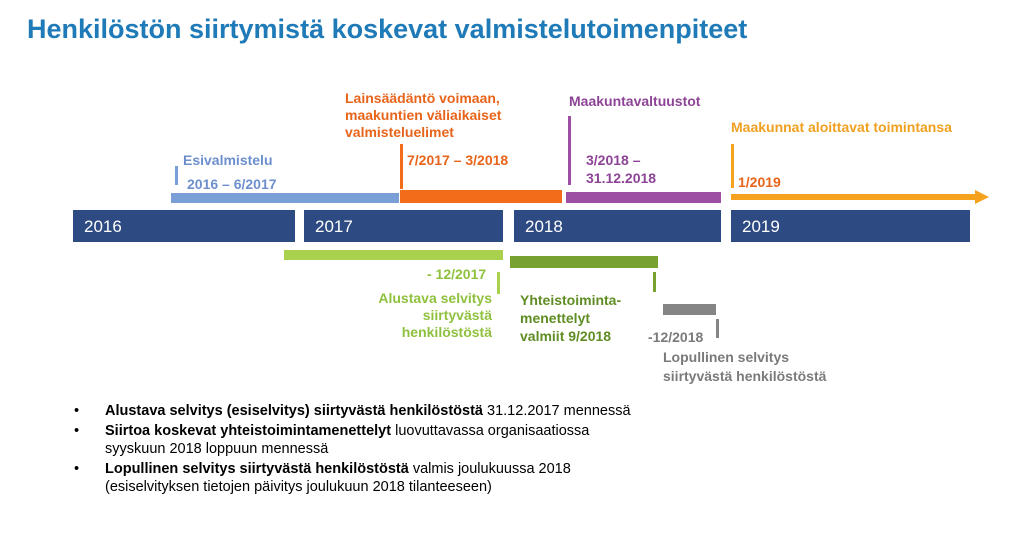 This screenshot has width=1024, height=541. I want to click on maakuntavaltuustot-period-1: 3/2018 –, so click(613, 160).